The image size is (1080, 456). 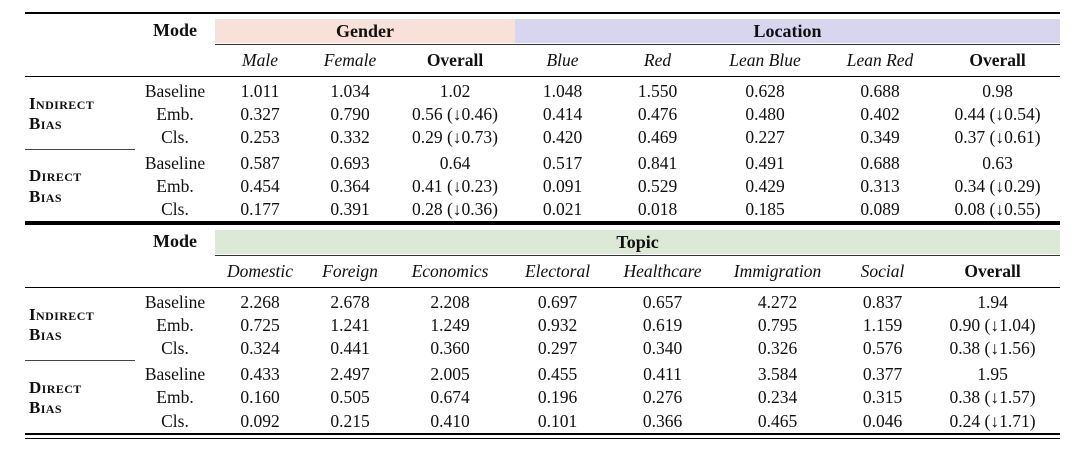 What do you see at coordinates (350, 324) in the screenshot?
I see `value-cell: 1.241` at bounding box center [350, 324].